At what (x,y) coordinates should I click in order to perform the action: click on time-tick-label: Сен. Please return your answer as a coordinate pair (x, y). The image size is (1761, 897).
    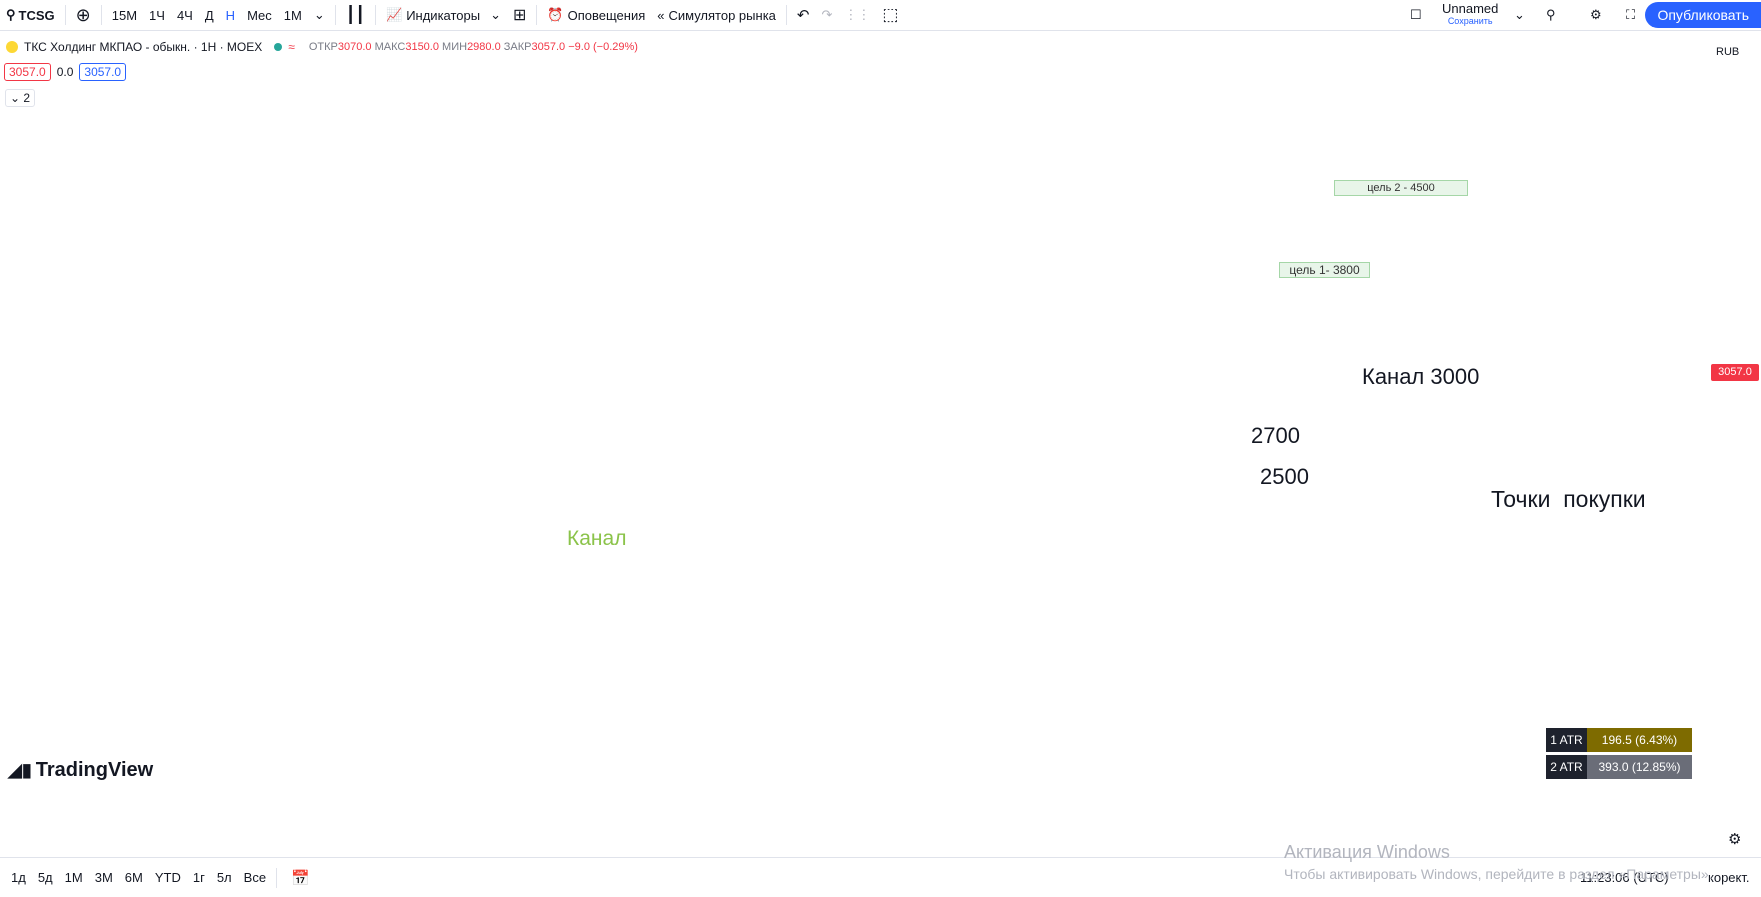
    Looking at the image, I should click on (243, 839).